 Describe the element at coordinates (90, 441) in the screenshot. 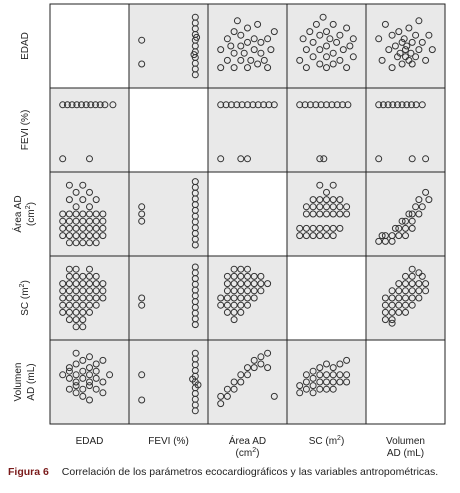

I see `x-label-0: EDAD` at that location.